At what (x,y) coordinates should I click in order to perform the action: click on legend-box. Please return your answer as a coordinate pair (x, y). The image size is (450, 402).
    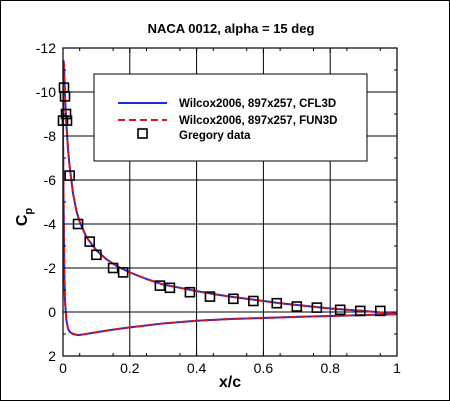
    Looking at the image, I should click on (230, 117).